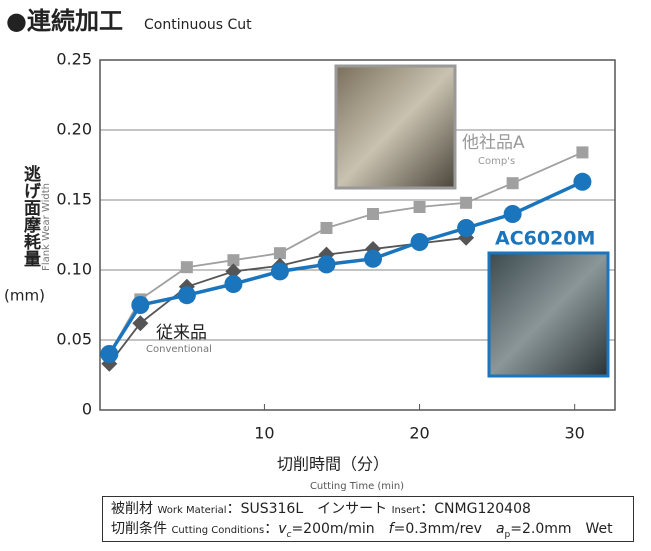 The image size is (651, 551). I want to click on series-label-en: Comp's, so click(496, 161).